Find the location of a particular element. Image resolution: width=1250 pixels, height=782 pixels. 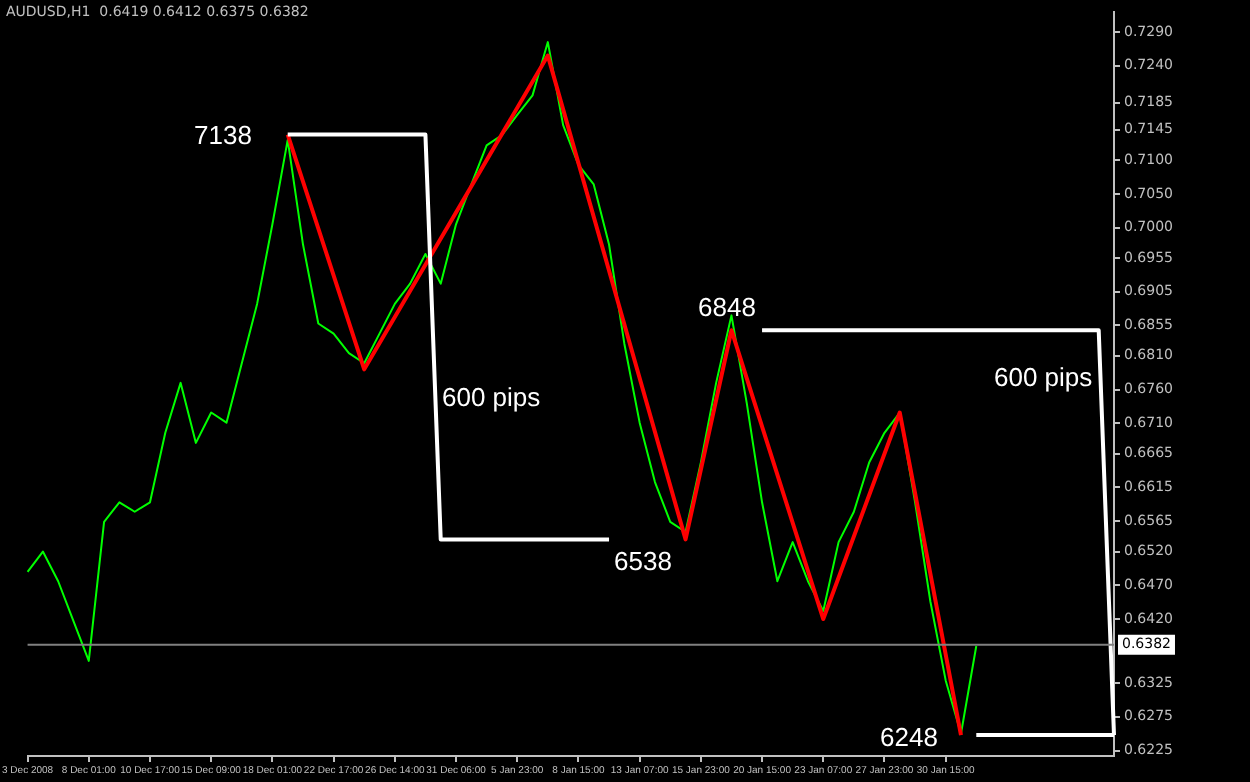

annotation: 6248 is located at coordinates (909, 737).